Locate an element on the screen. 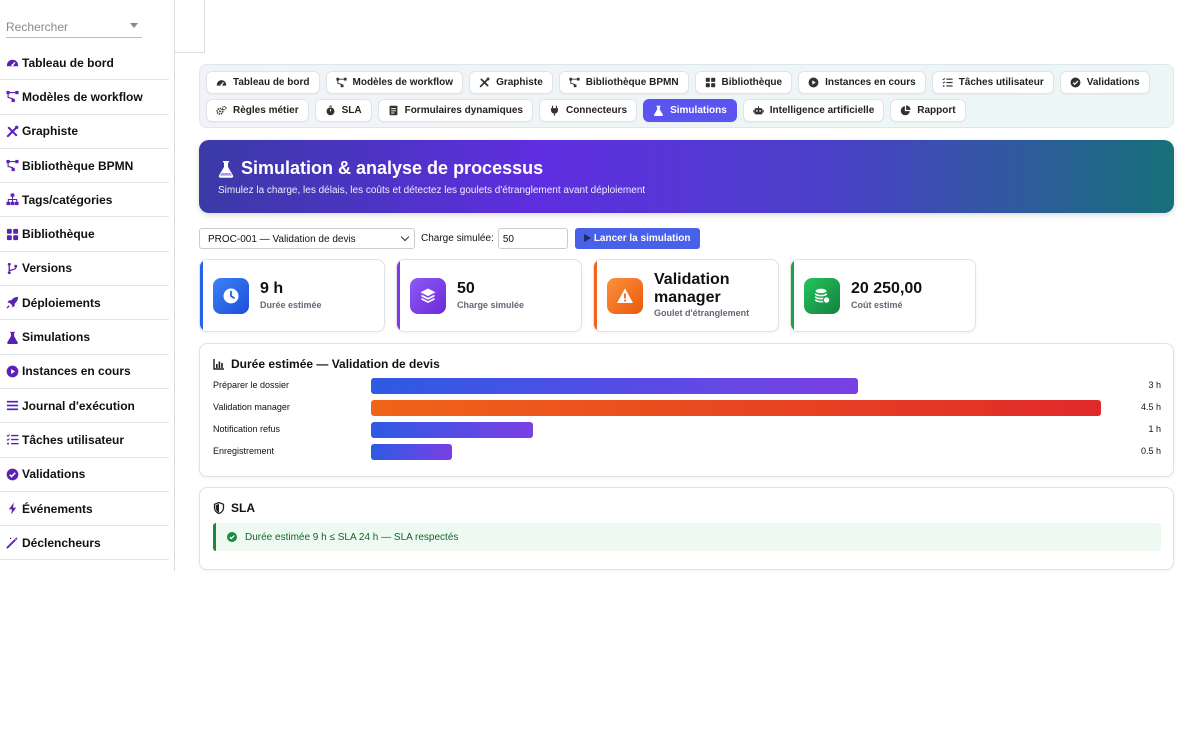  sidebar-item-label: Bibliothèque BPMN is located at coordinates (78, 165).